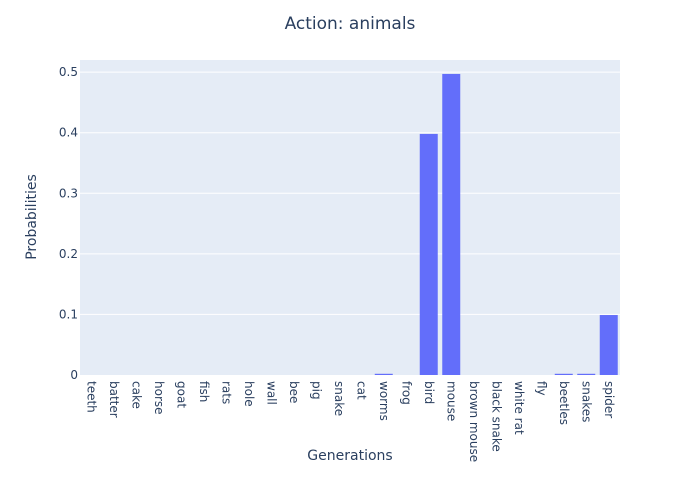 The height and width of the screenshot is (500, 700). I want to click on x-tick-label: horse, so click(159, 398).